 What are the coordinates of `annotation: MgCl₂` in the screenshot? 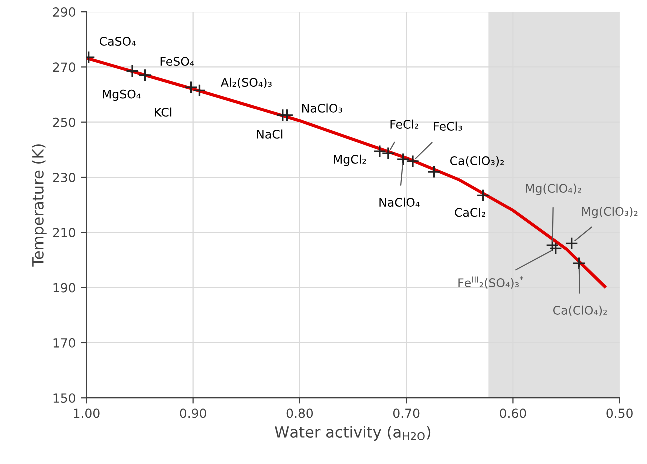 It's located at (350, 160).